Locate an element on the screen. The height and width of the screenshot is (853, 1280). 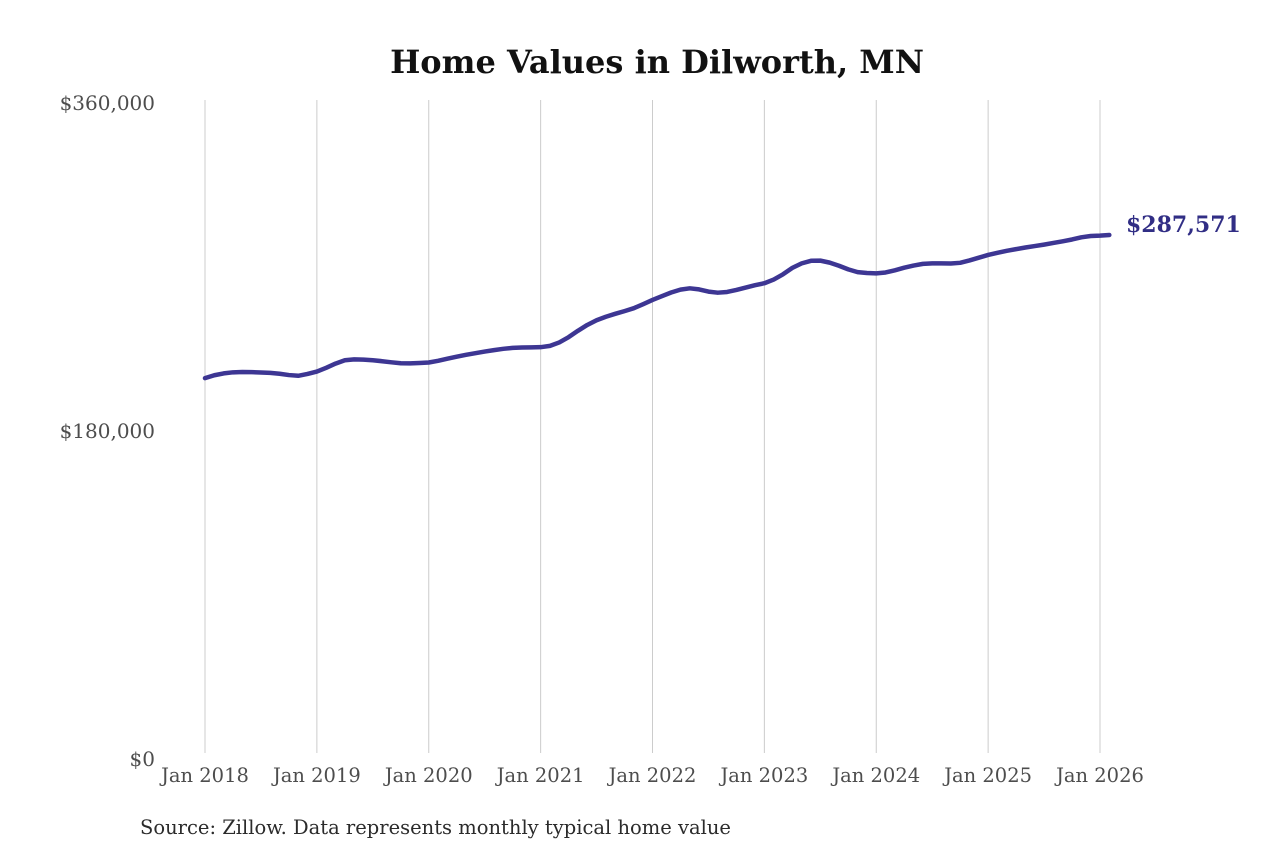
y-tick-label: $360,000 is located at coordinates (107, 103).